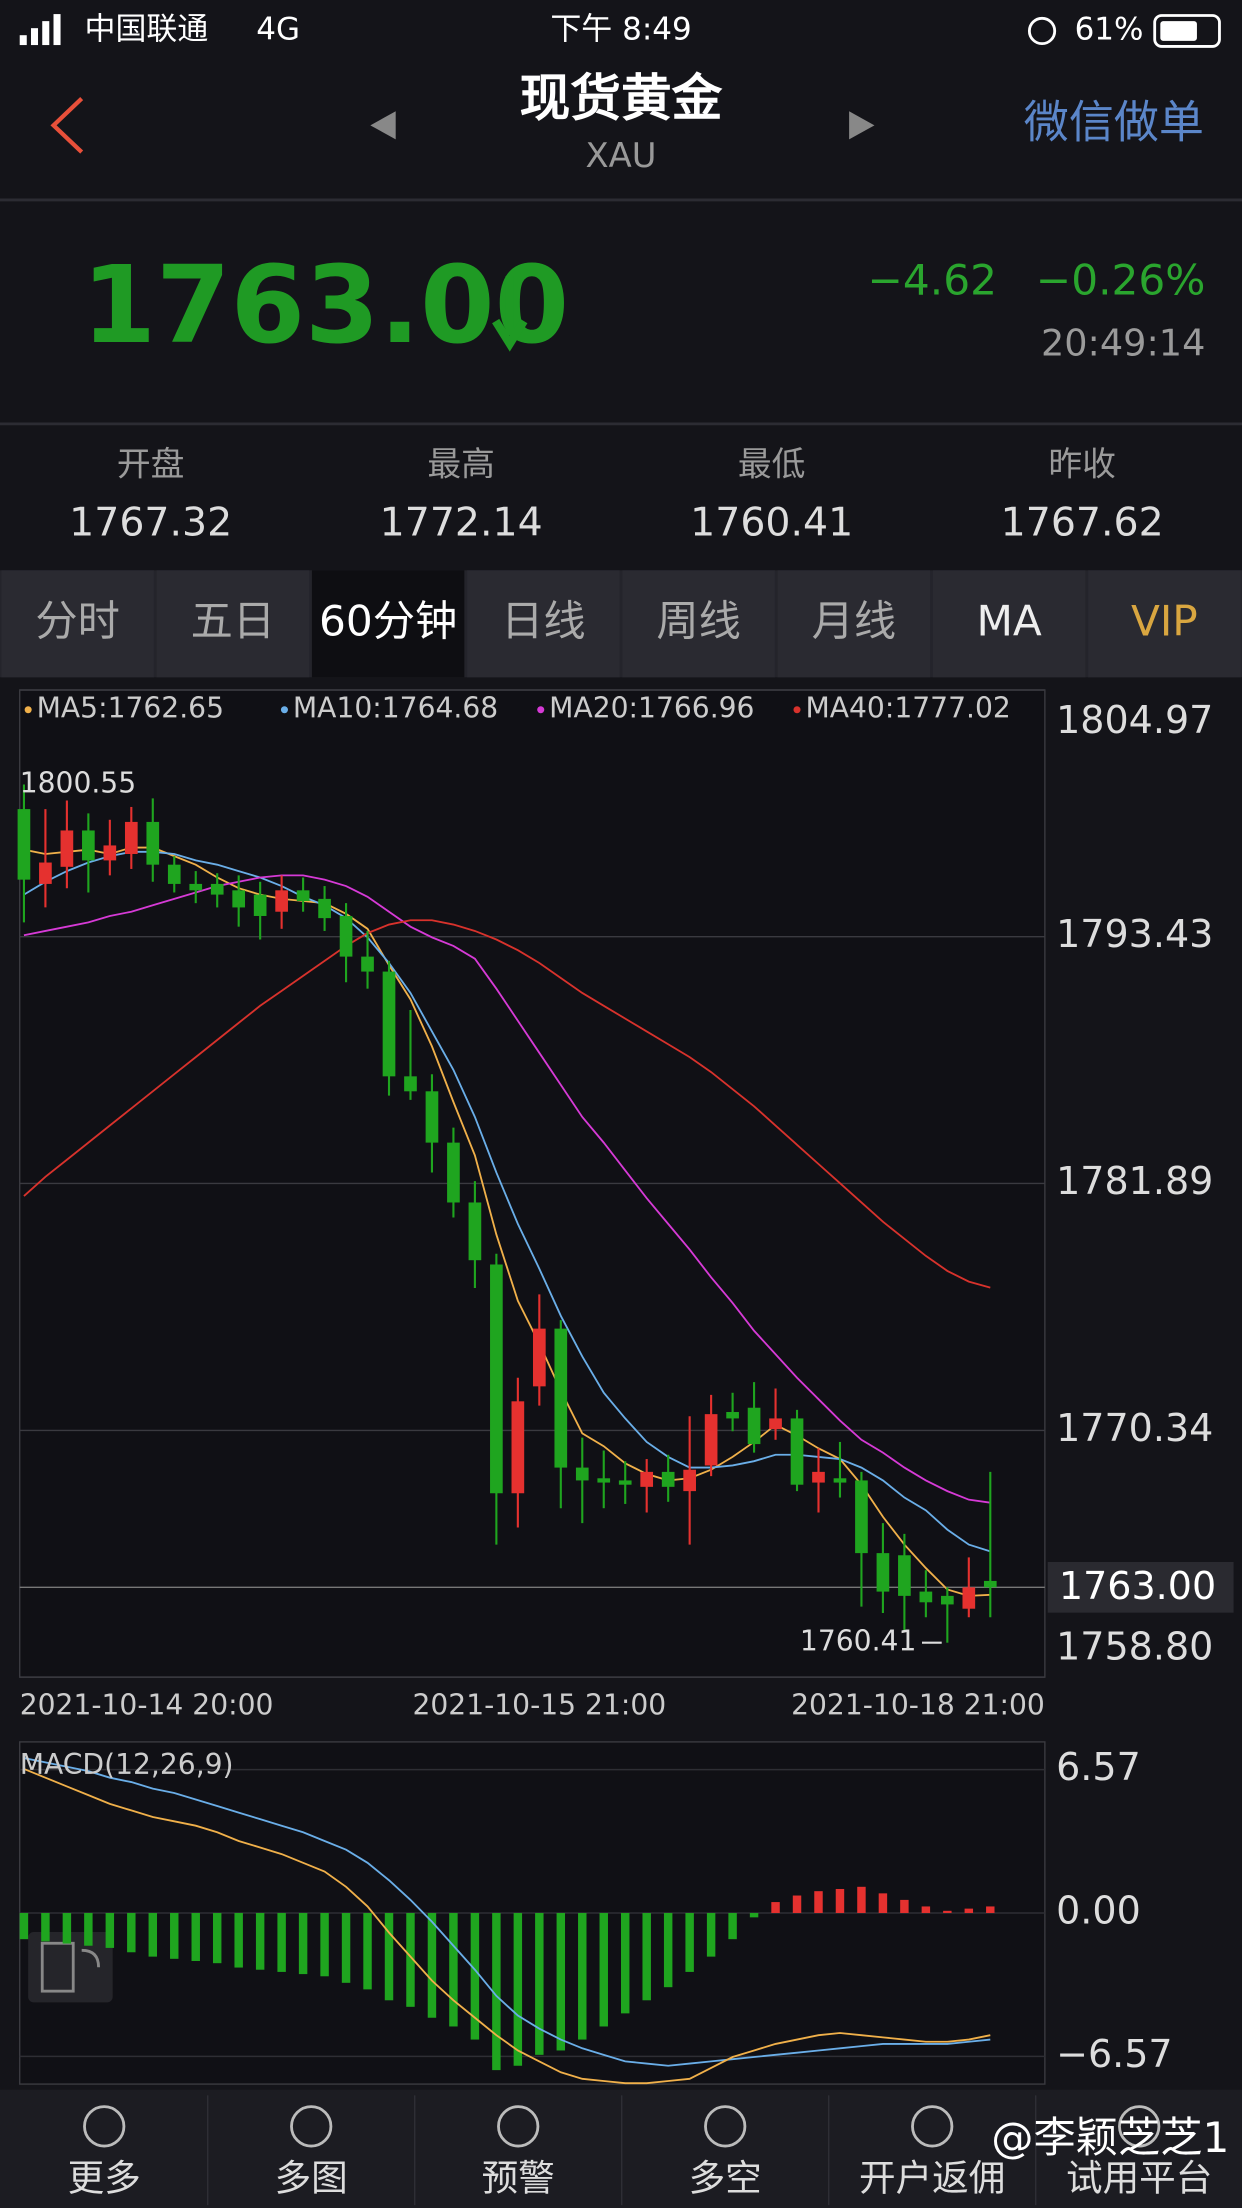 The width and height of the screenshot is (1242, 2208). I want to click on back-button, so click(67, 125).